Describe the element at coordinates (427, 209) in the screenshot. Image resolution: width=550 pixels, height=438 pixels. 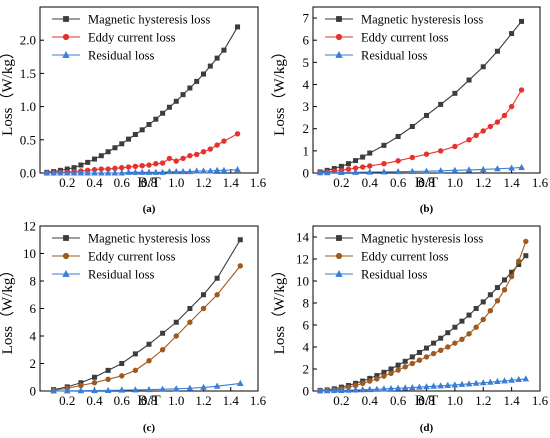
I see `panel-label: (b)` at that location.